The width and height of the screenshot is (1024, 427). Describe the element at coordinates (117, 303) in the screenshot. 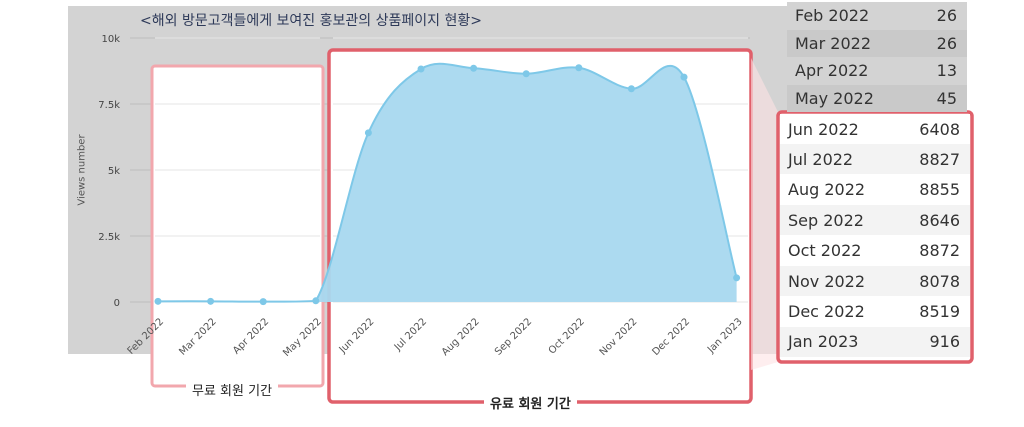

I see `y-tick-label: 0` at that location.